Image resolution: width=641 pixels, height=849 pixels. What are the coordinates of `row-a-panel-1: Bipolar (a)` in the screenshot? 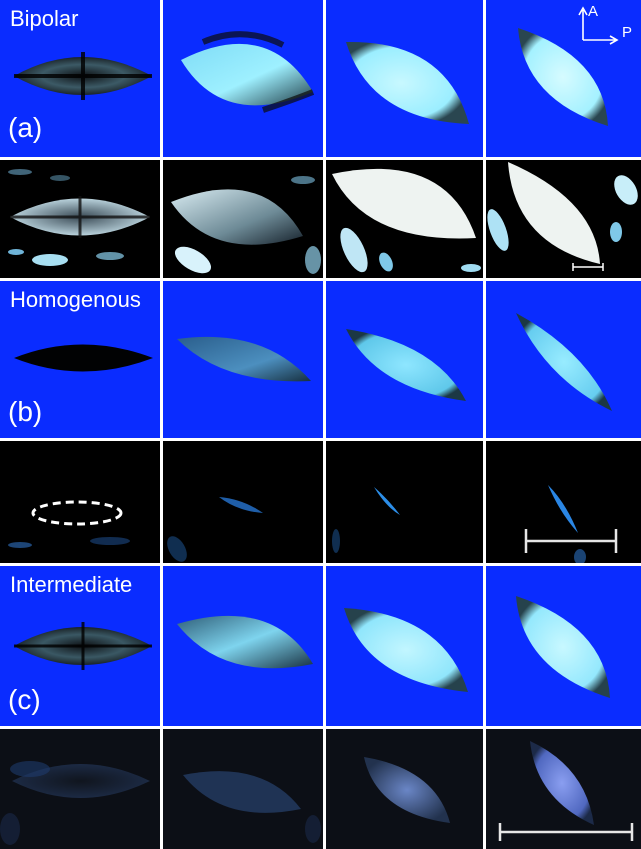 It's located at (80, 78).